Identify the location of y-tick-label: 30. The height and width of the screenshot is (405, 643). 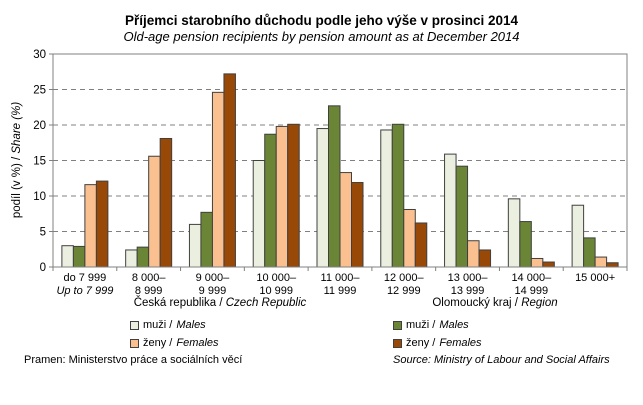
(39, 55).